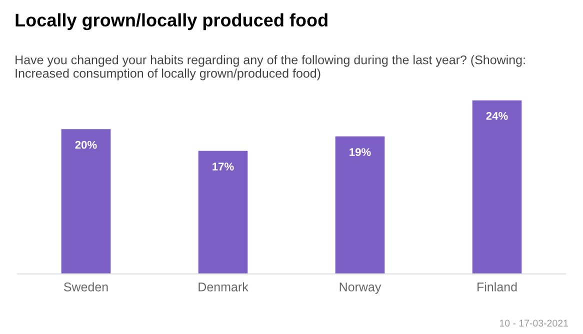  Describe the element at coordinates (534, 323) in the screenshot. I see `text: 10 - 17-03-2021` at that location.